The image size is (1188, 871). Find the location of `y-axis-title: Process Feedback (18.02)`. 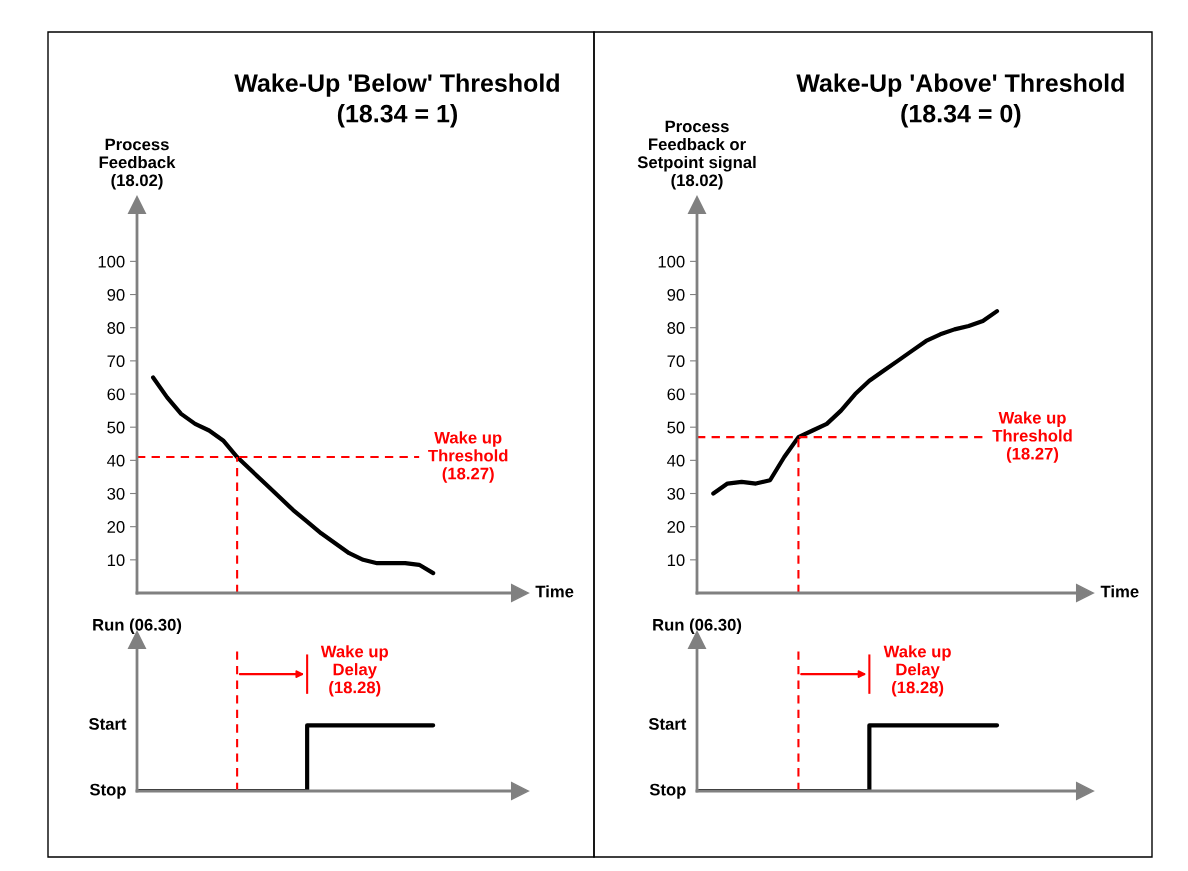

y-axis-title: Process Feedback (18.02) is located at coordinates (137, 164).